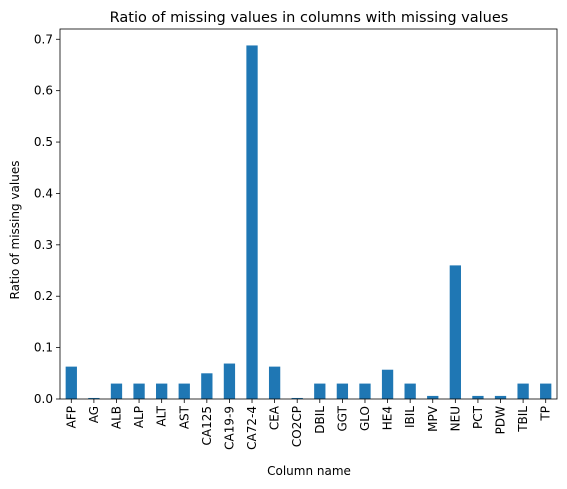 The width and height of the screenshot is (567, 489). I want to click on x-tick-label: ALT, so click(162, 415).